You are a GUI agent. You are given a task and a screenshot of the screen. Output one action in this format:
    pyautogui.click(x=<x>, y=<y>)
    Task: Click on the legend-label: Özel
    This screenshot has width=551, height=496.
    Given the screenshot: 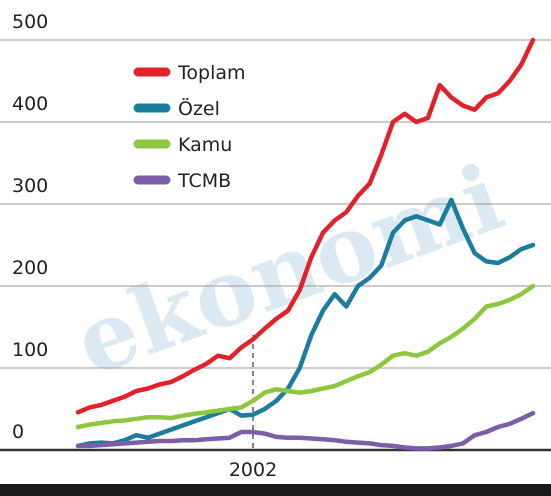 What is the action you would take?
    pyautogui.click(x=199, y=108)
    